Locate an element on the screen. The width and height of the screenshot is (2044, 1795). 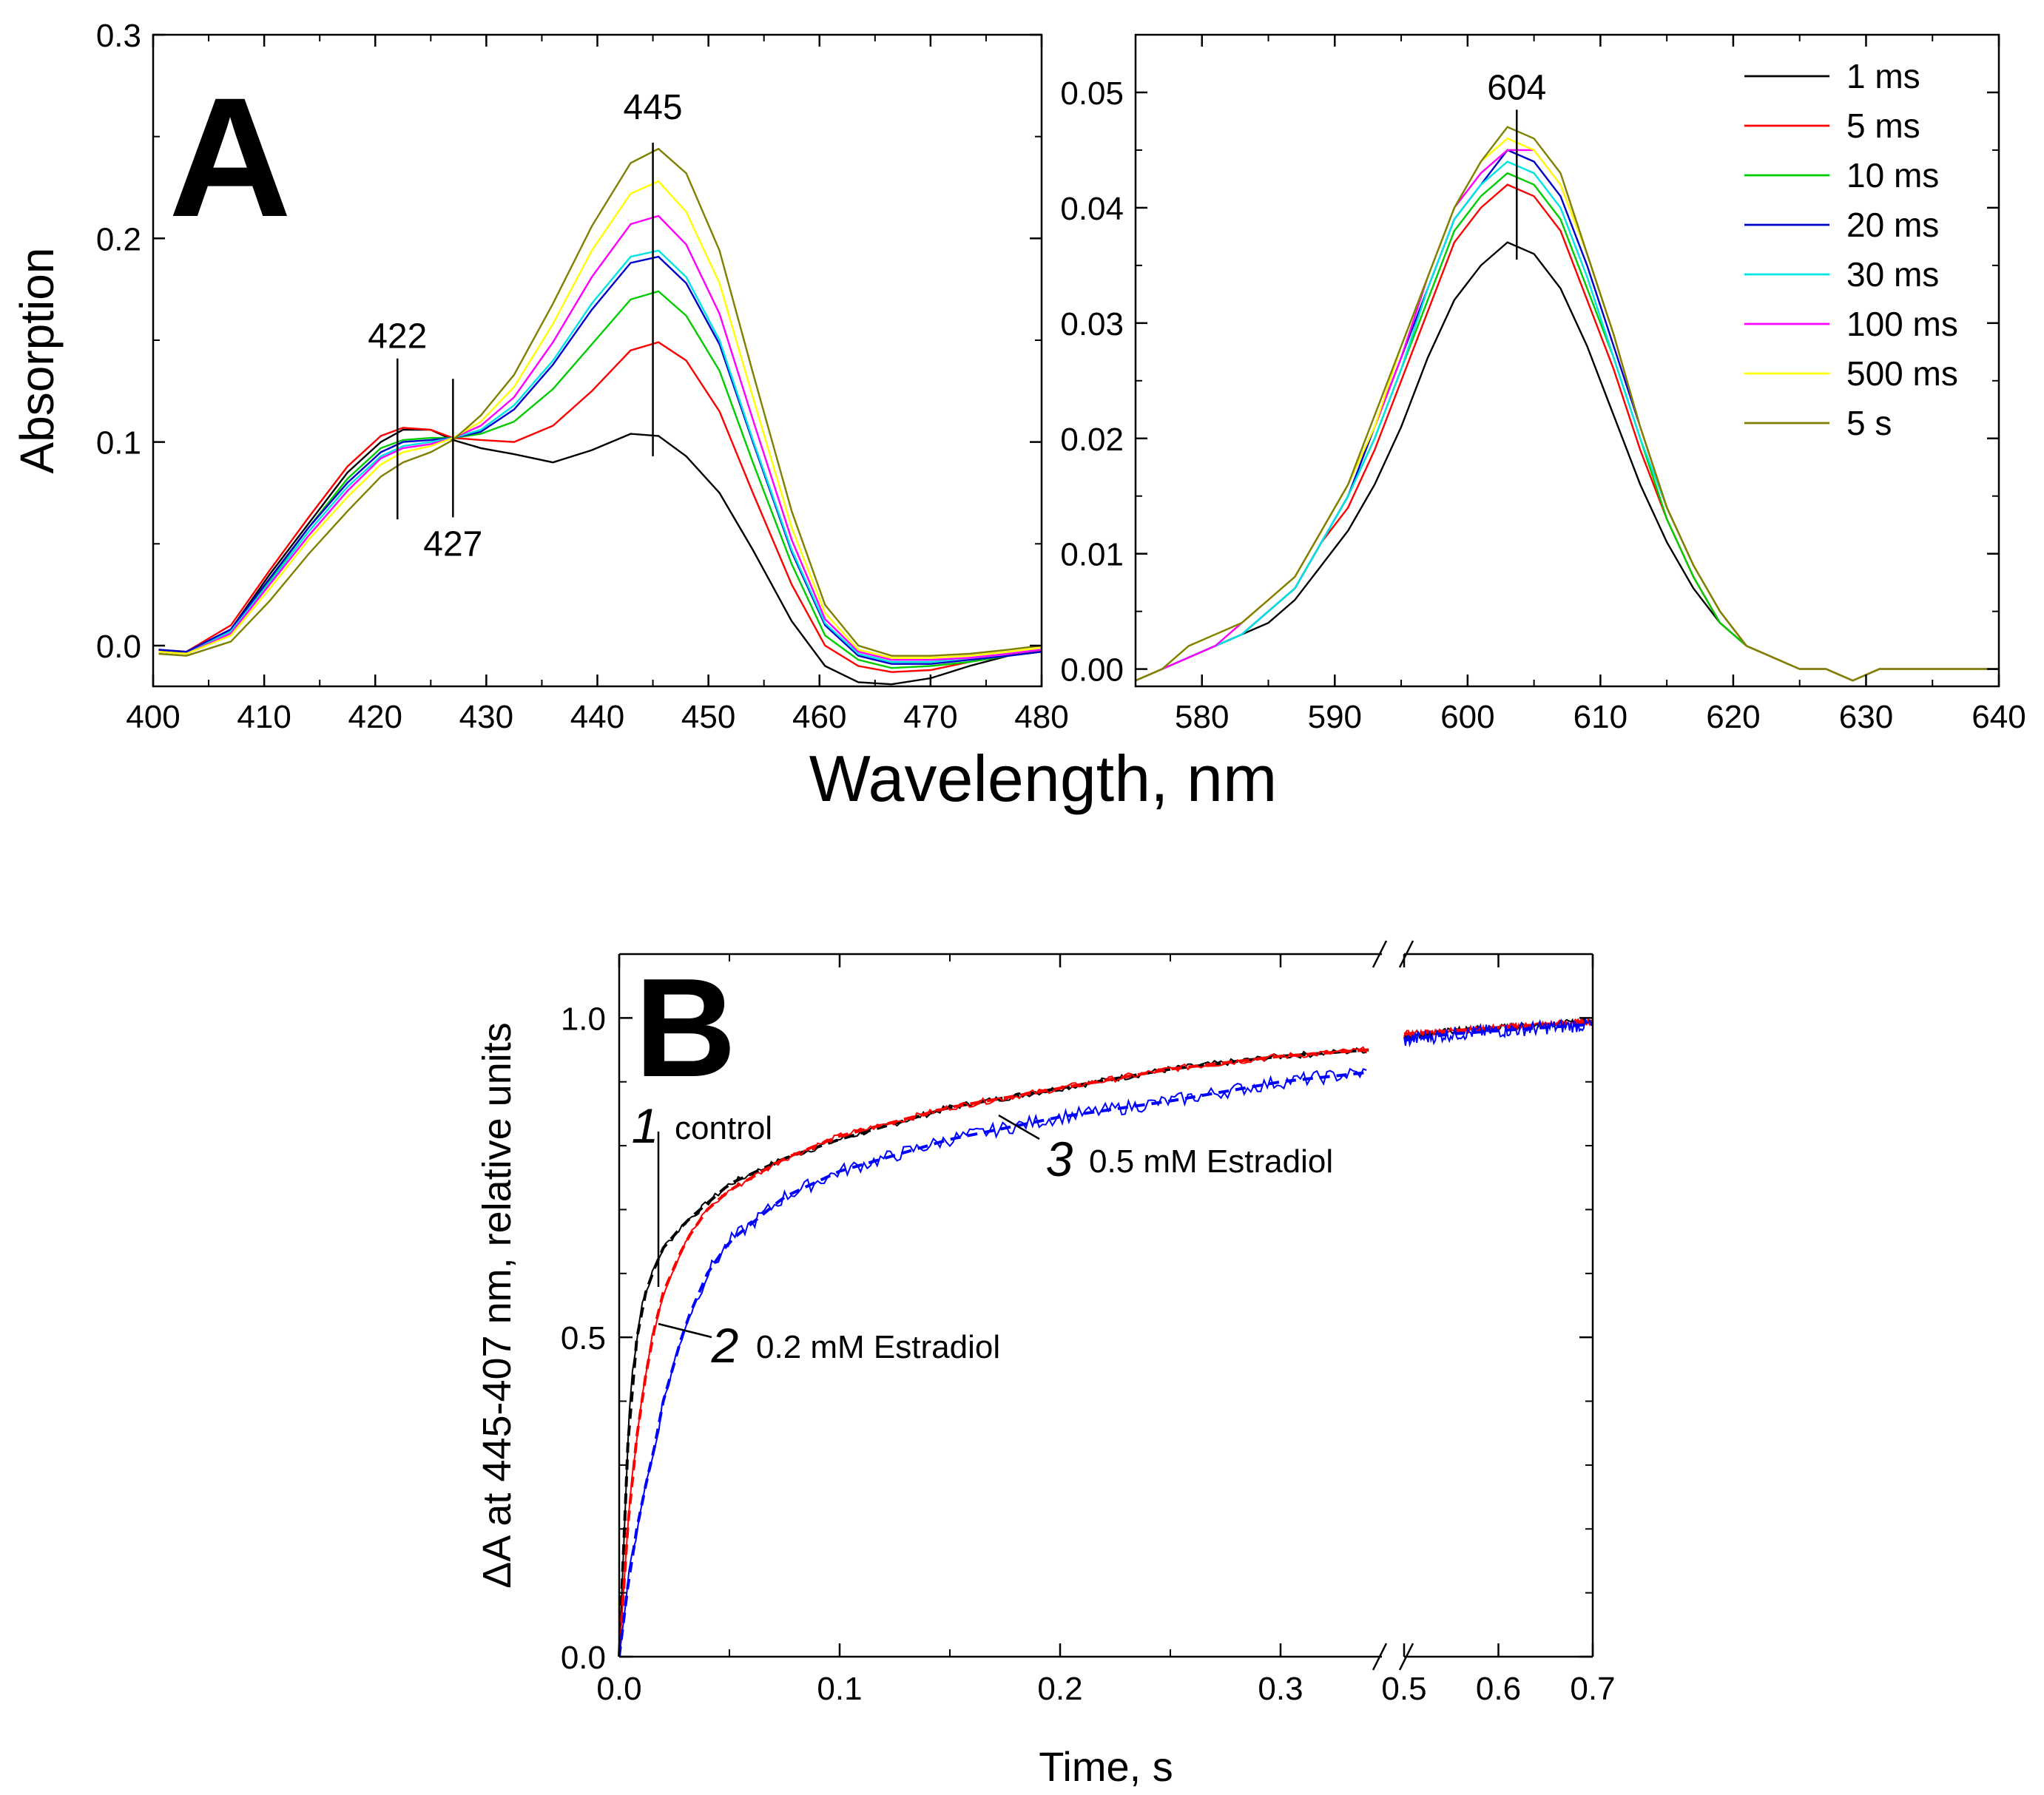
x-tick-label: 630 is located at coordinates (1866, 717).